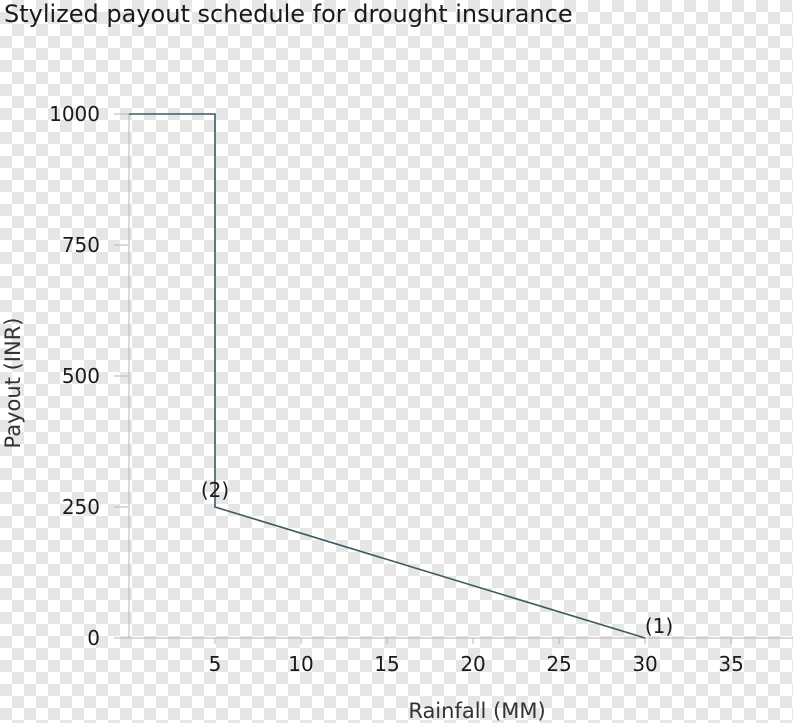 Image resolution: width=793 pixels, height=723 pixels. Describe the element at coordinates (81, 376) in the screenshot. I see `y-tick-label: 500` at that location.